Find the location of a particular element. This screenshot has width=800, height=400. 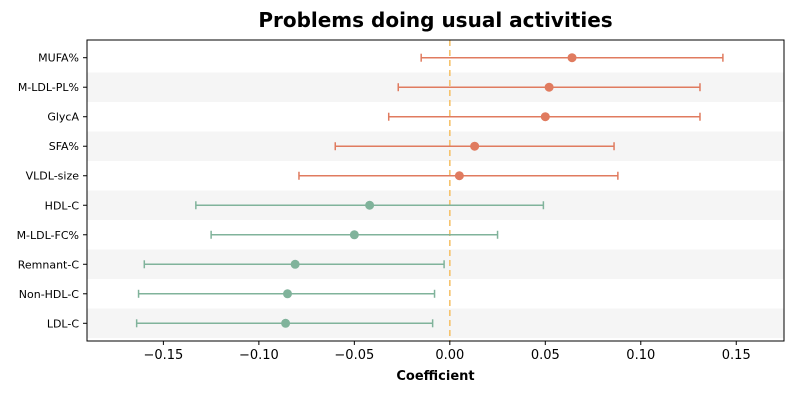

chart-title: Problems doing usual activities is located at coordinates (435, 20).